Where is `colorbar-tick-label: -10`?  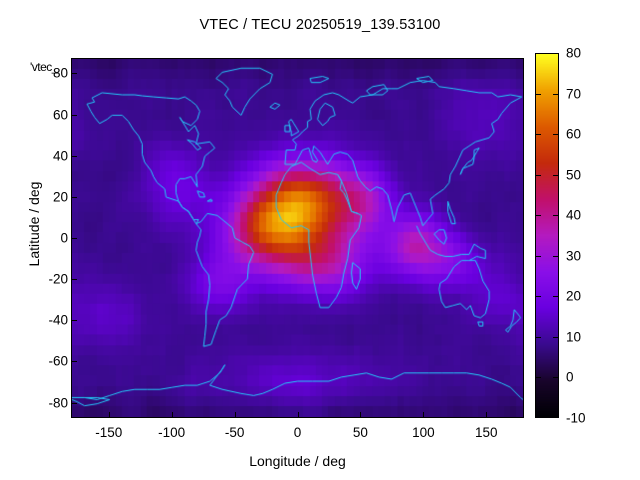
colorbar-tick-label: -10 is located at coordinates (576, 418).